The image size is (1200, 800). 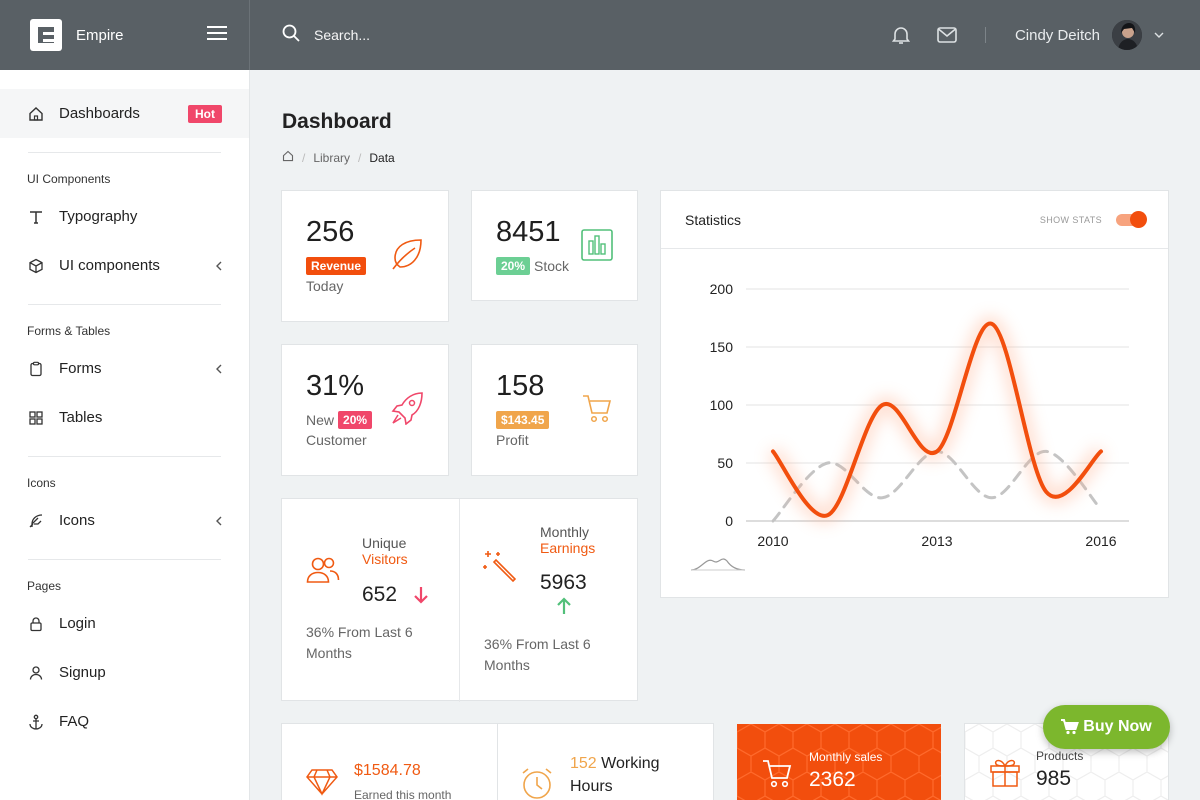 I want to click on mail-icon, so click(x=947, y=35).